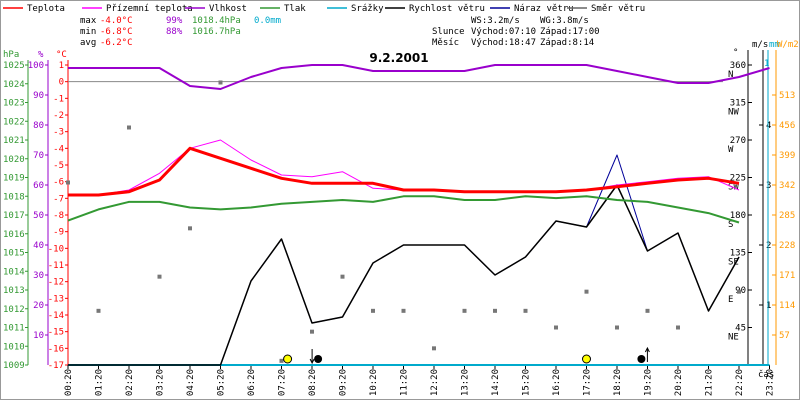  I want to click on wm2-tick-label: 285, so click(787, 216).